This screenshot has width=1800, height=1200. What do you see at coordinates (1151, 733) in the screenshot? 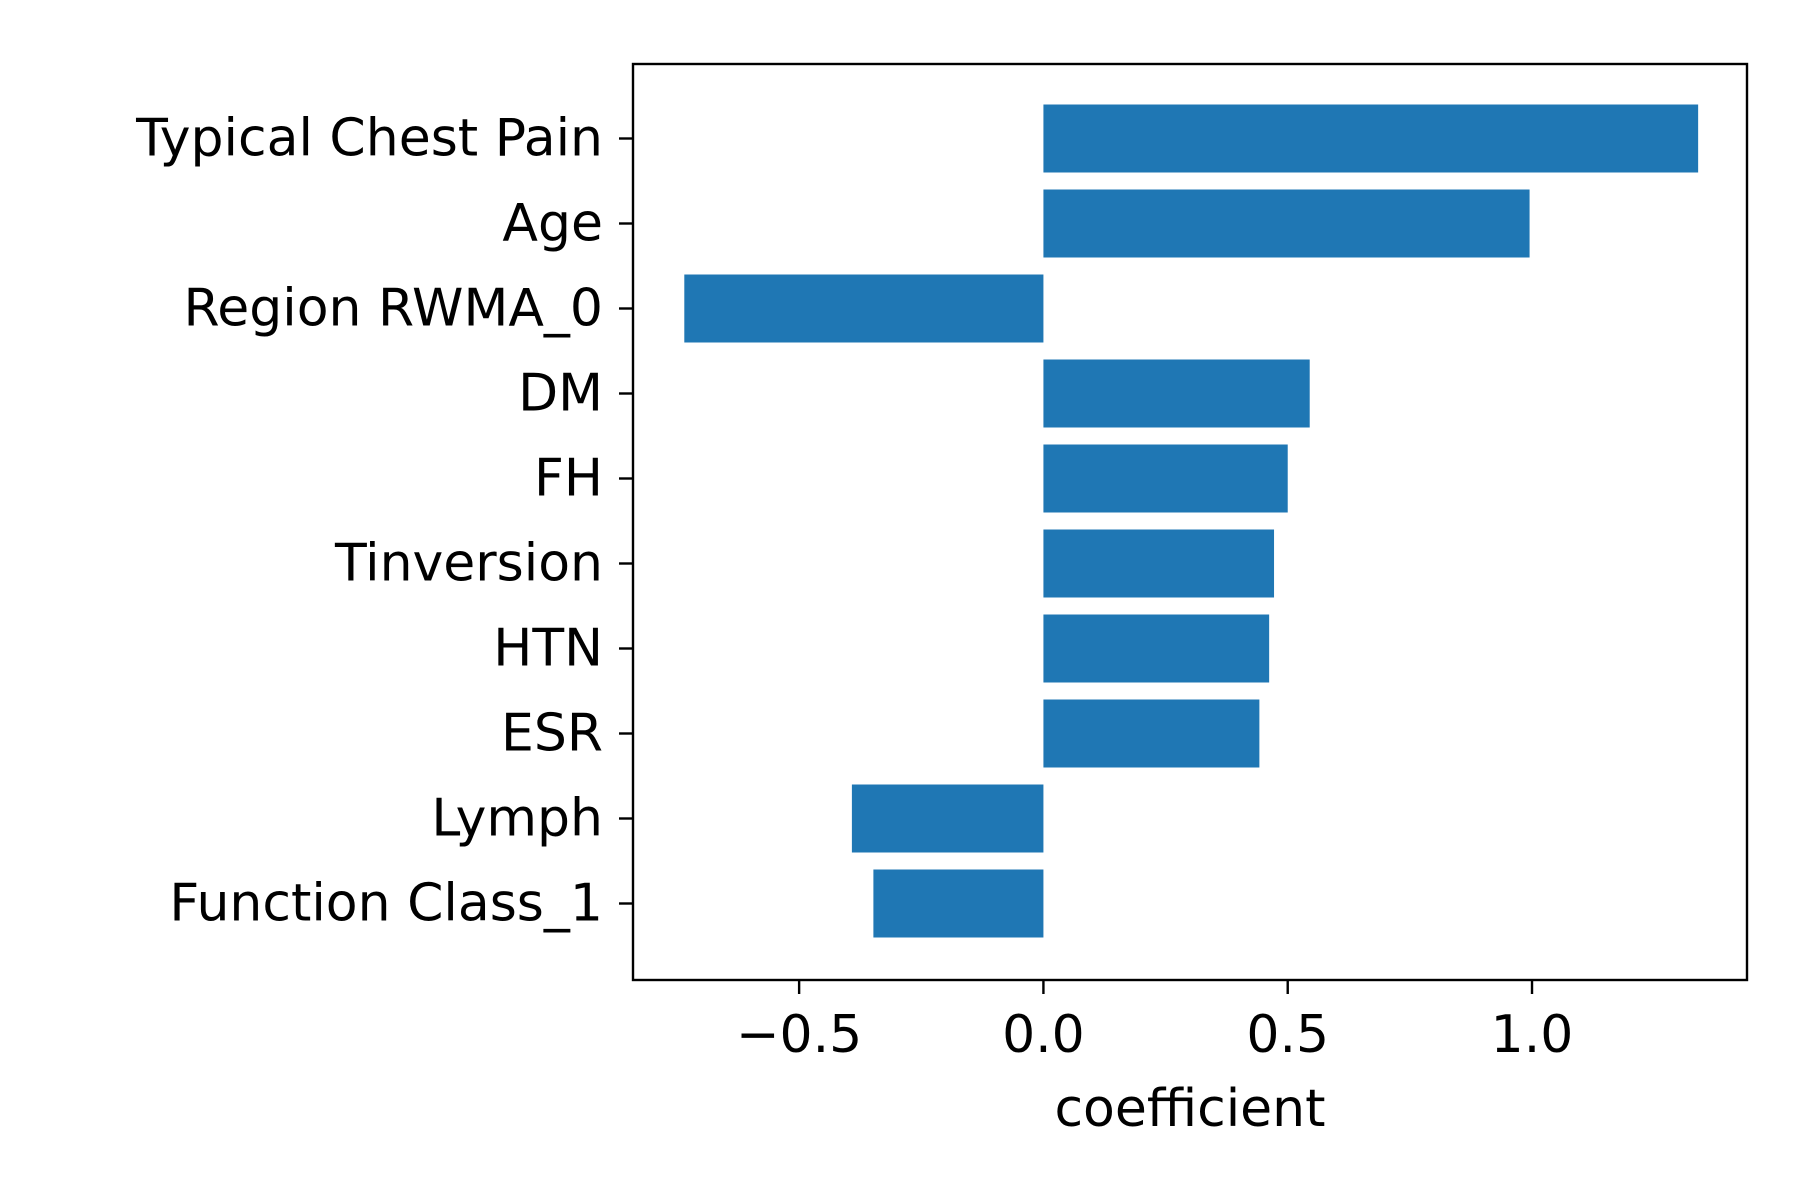
I see `bar-esr` at bounding box center [1151, 733].